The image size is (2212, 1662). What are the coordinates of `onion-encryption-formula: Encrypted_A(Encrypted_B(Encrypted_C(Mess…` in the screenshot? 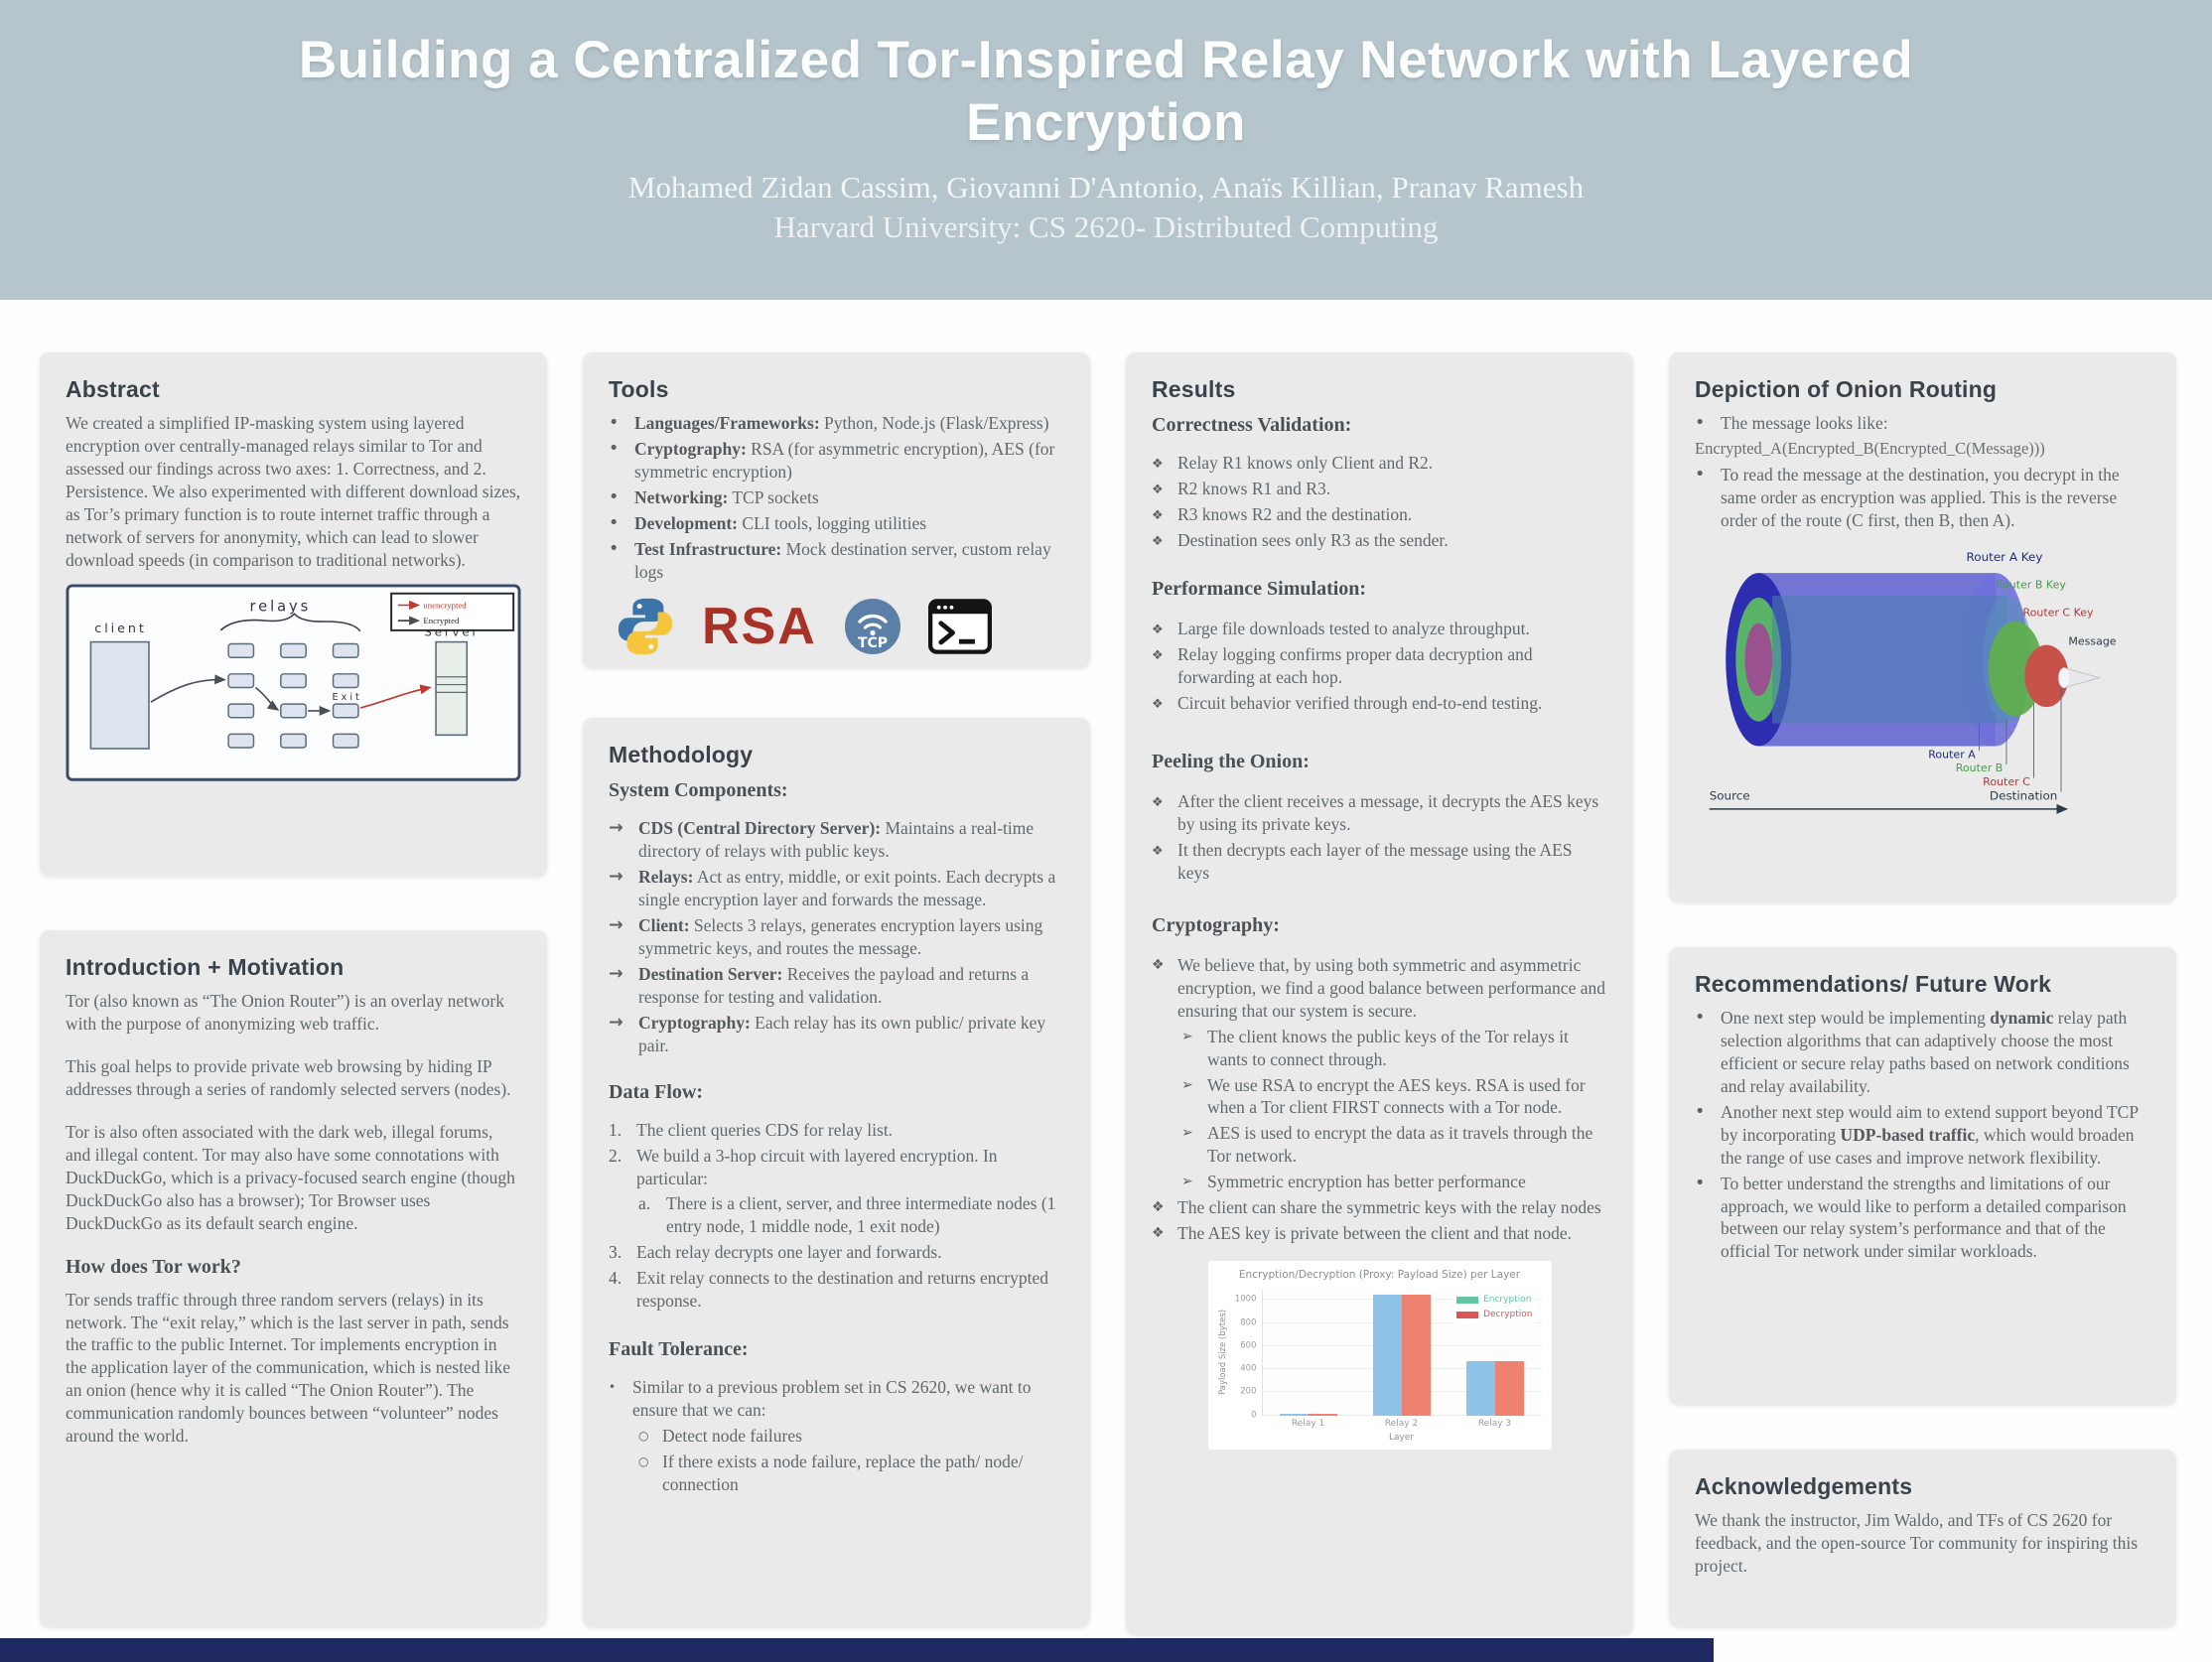 It's located at (1870, 449).